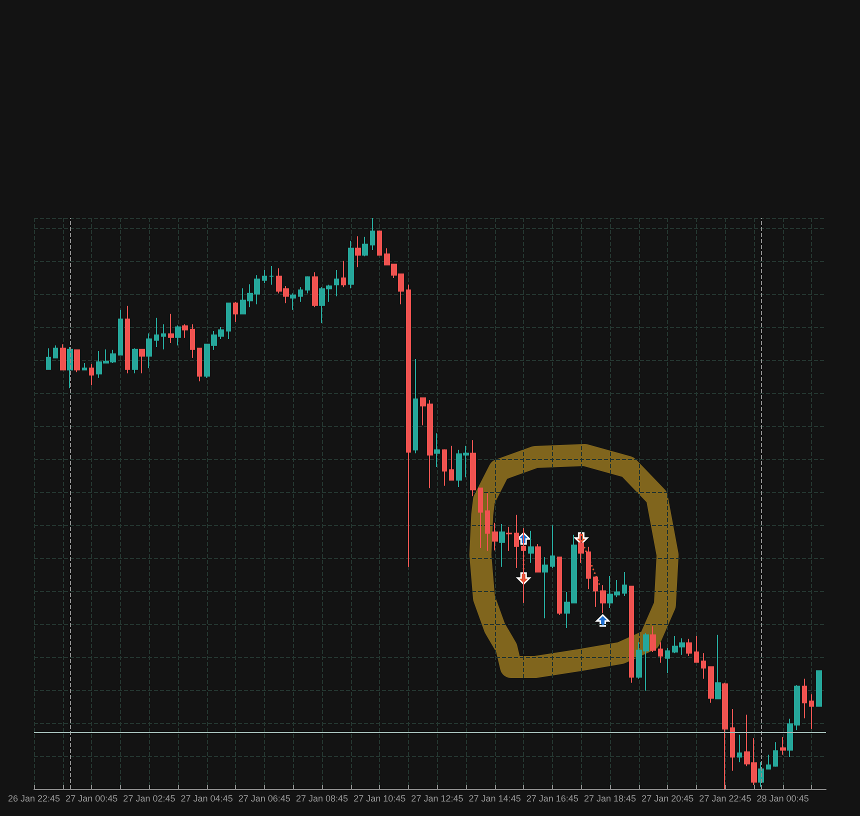 The image size is (860, 816). Describe the element at coordinates (782, 799) in the screenshot. I see `x-tick-label: 28 Jan 00:45` at that location.